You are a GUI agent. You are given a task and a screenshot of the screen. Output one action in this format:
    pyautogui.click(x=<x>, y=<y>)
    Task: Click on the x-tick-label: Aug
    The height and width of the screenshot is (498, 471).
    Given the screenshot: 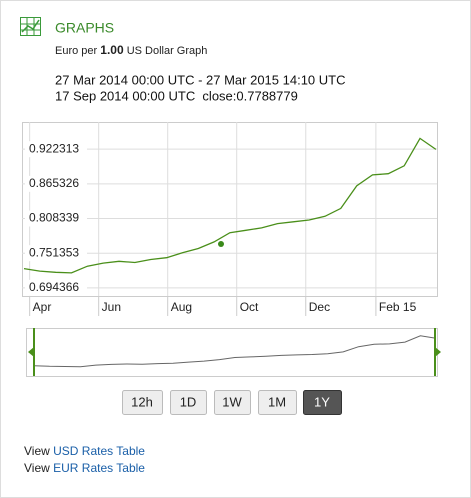 What is the action you would take?
    pyautogui.click(x=181, y=307)
    